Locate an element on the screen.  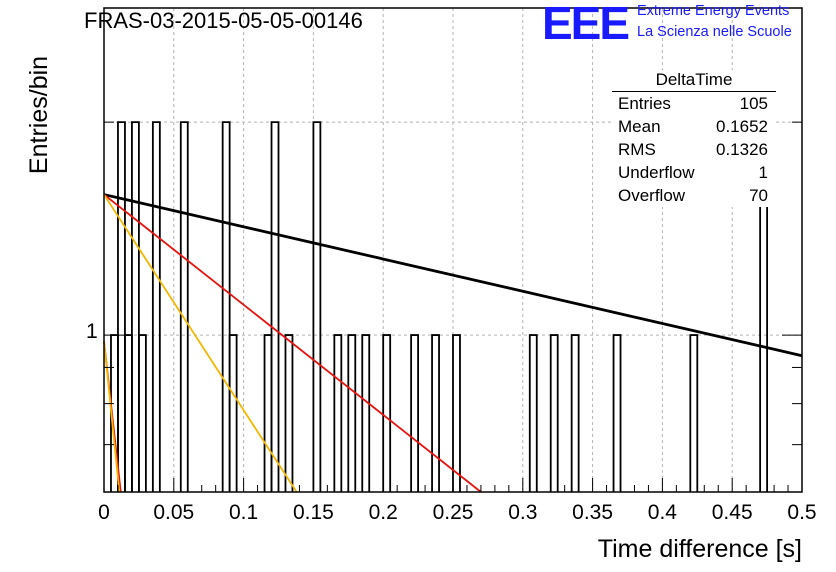
x-tick-label: 0.5 is located at coordinates (802, 512).